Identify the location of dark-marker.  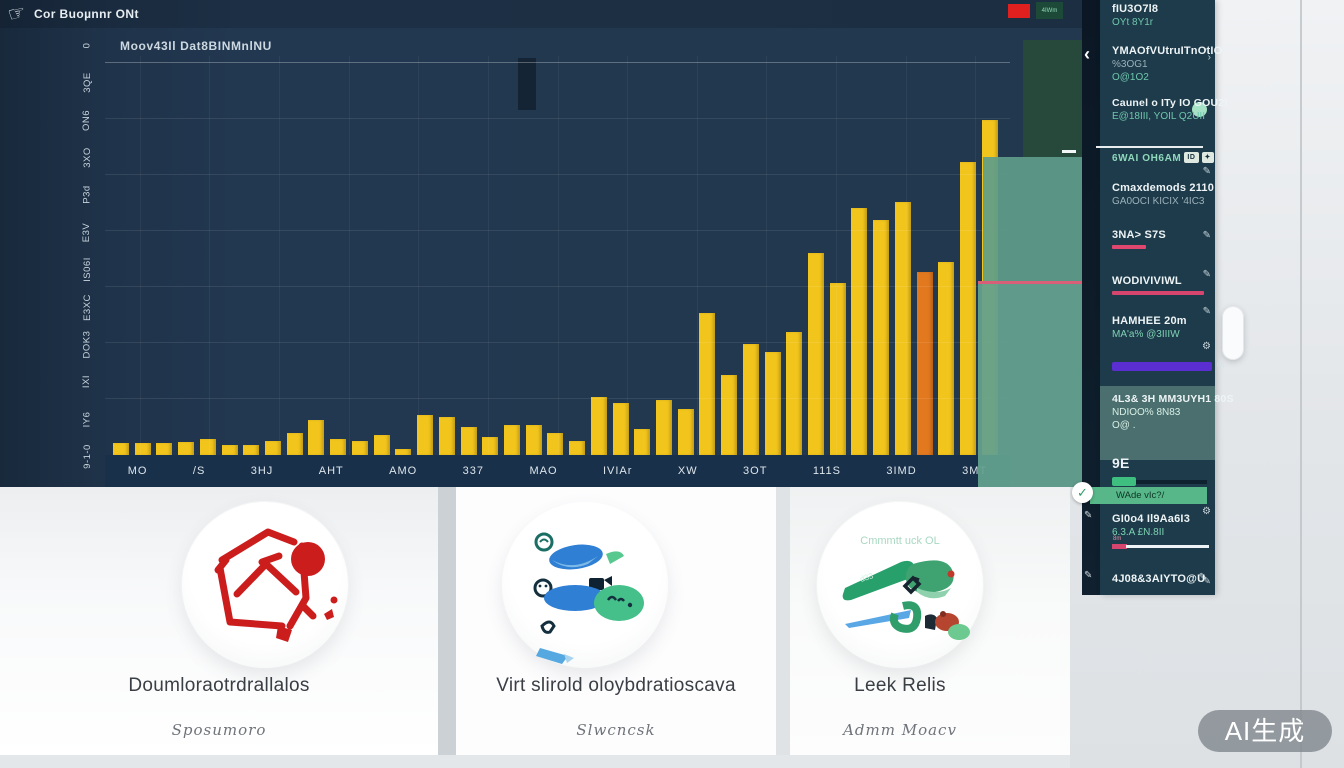
(527, 84).